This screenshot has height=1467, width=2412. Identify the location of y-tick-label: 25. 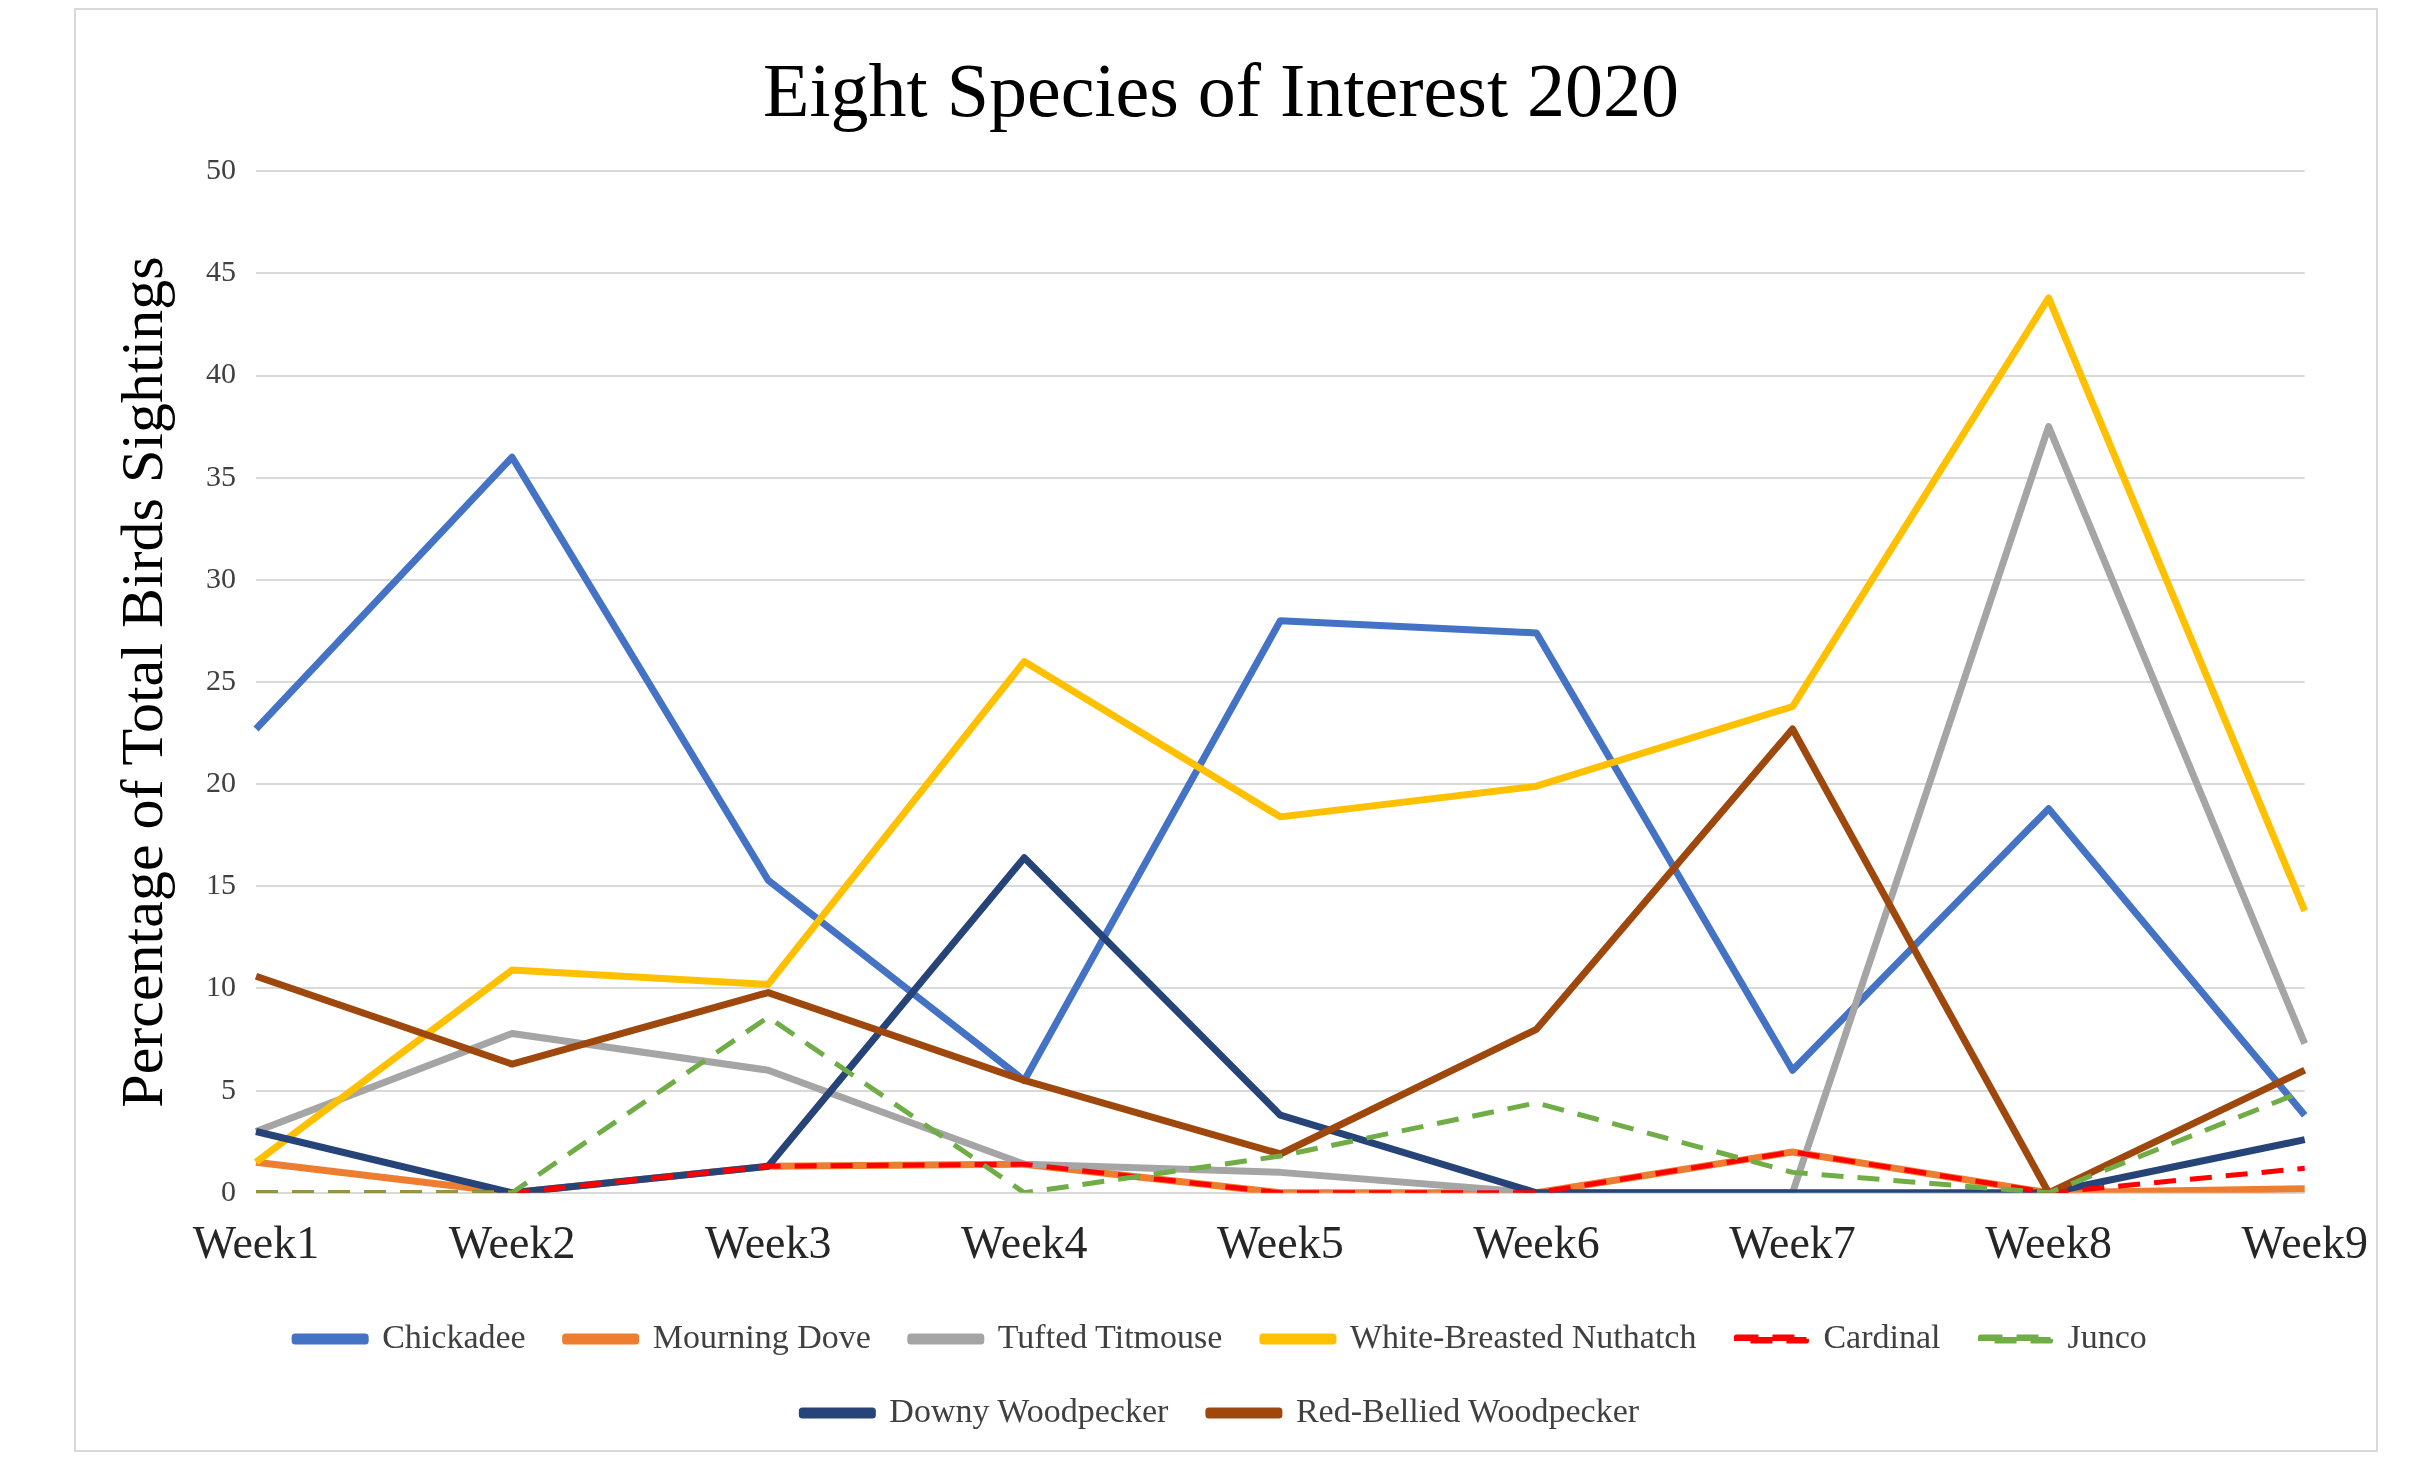
(221, 679).